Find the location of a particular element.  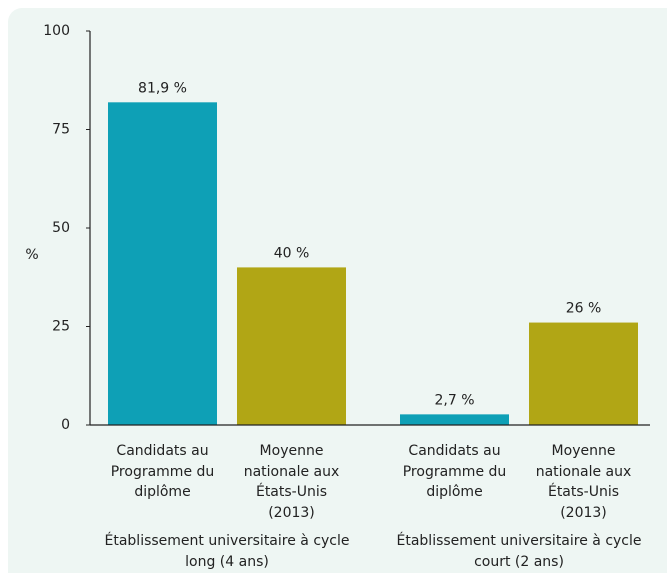

value-label: 81,9 % is located at coordinates (162, 88).